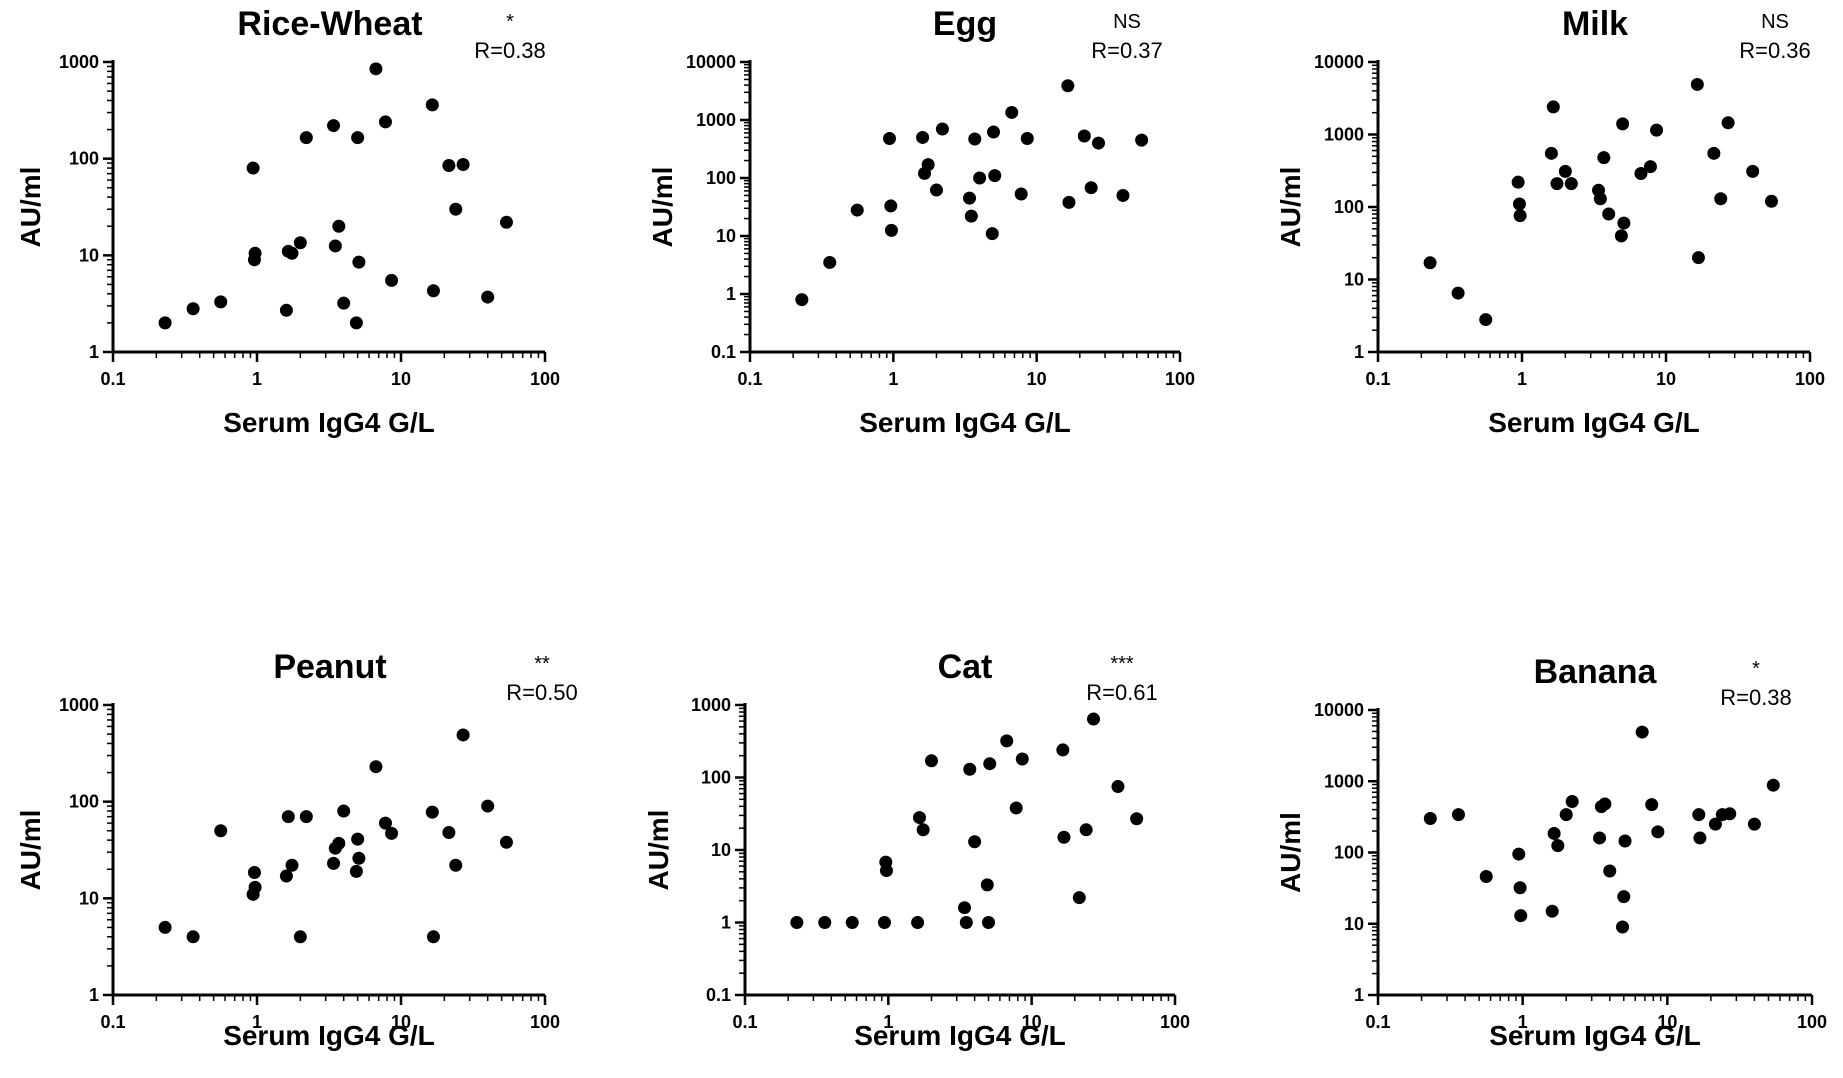 The width and height of the screenshot is (1843, 1078). What do you see at coordinates (718, 995) in the screenshot?
I see `y-tick-label: 0.1` at bounding box center [718, 995].